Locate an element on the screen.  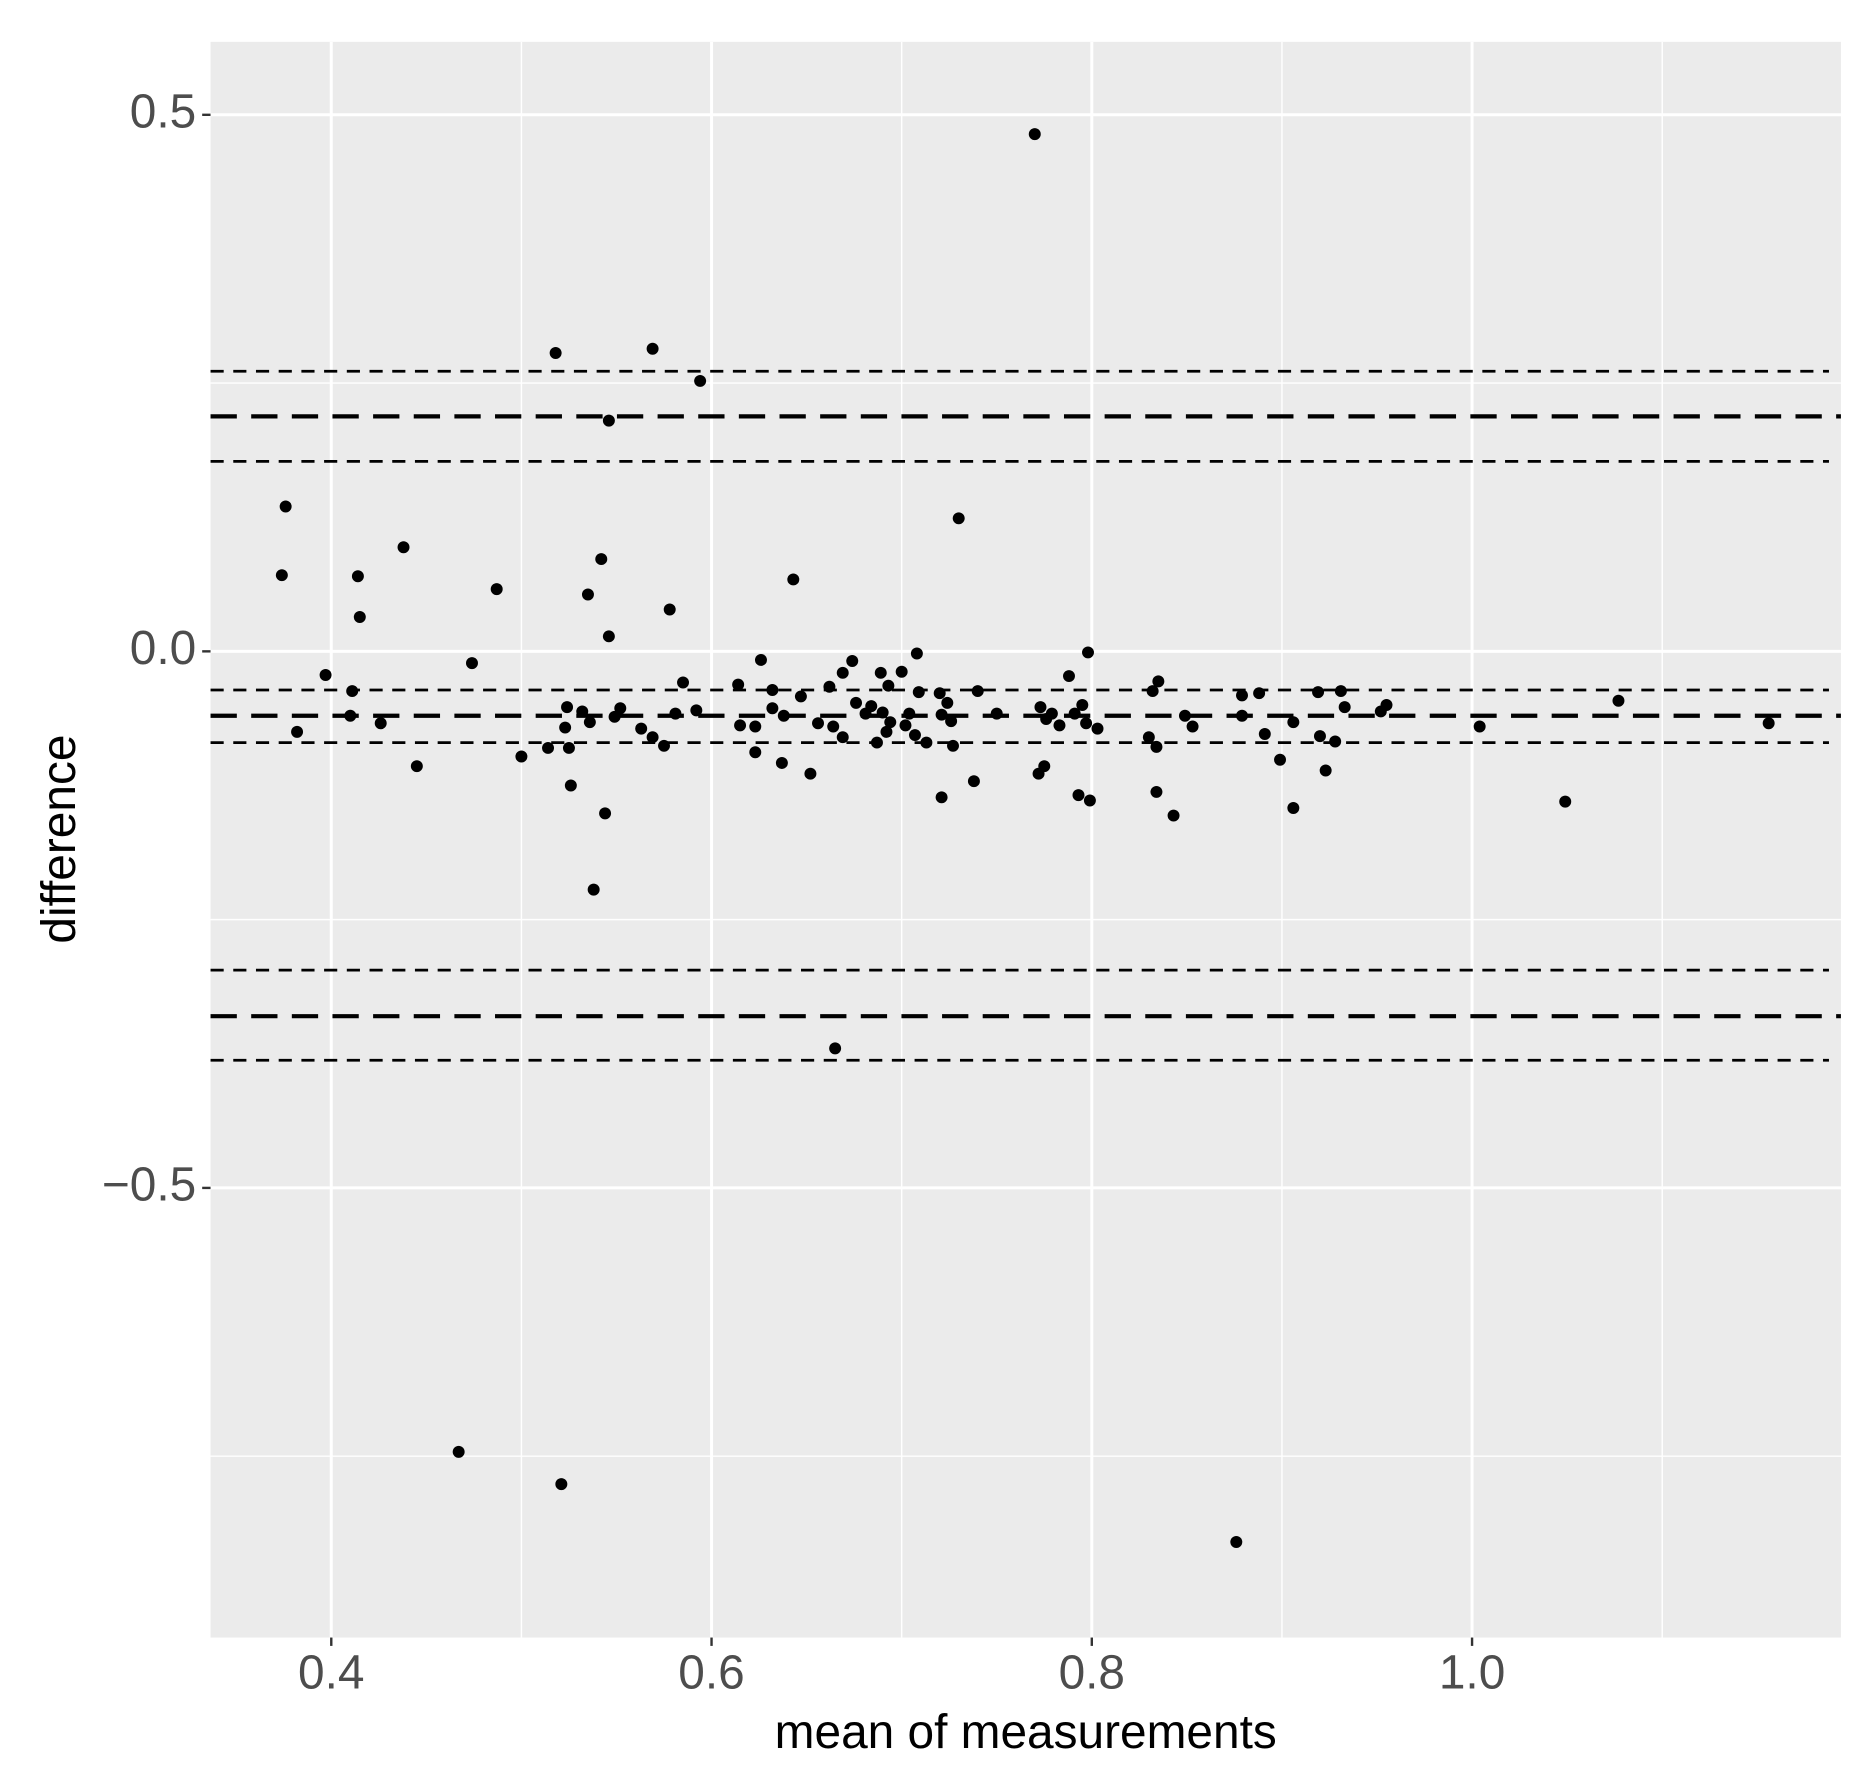
y-tick-label: 0.0 is located at coordinates (163, 648).